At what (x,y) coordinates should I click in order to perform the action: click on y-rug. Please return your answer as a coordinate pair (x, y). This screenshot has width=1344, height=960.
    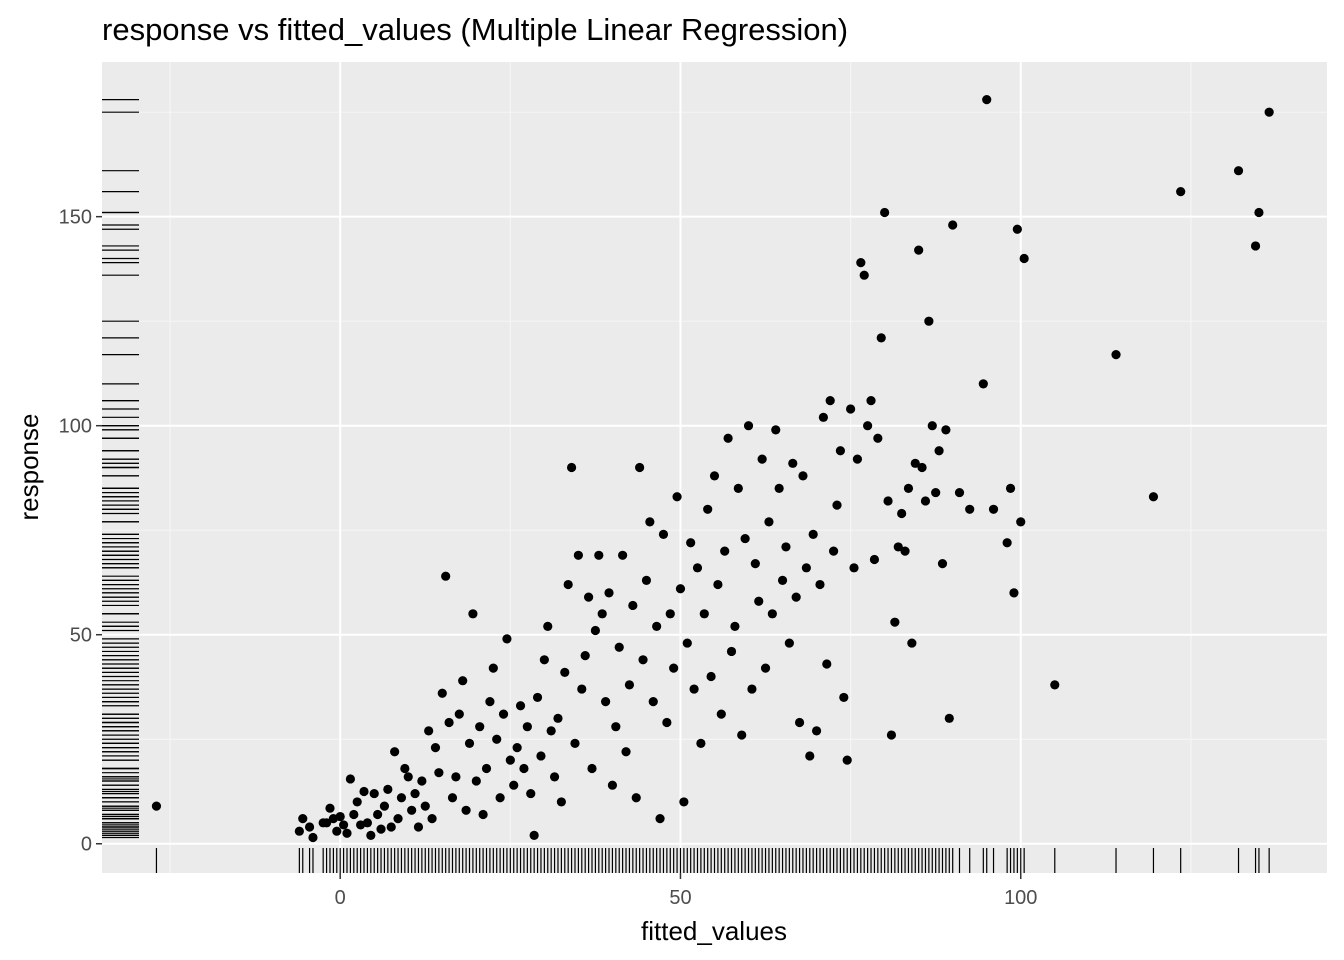
    Looking at the image, I should click on (120, 469).